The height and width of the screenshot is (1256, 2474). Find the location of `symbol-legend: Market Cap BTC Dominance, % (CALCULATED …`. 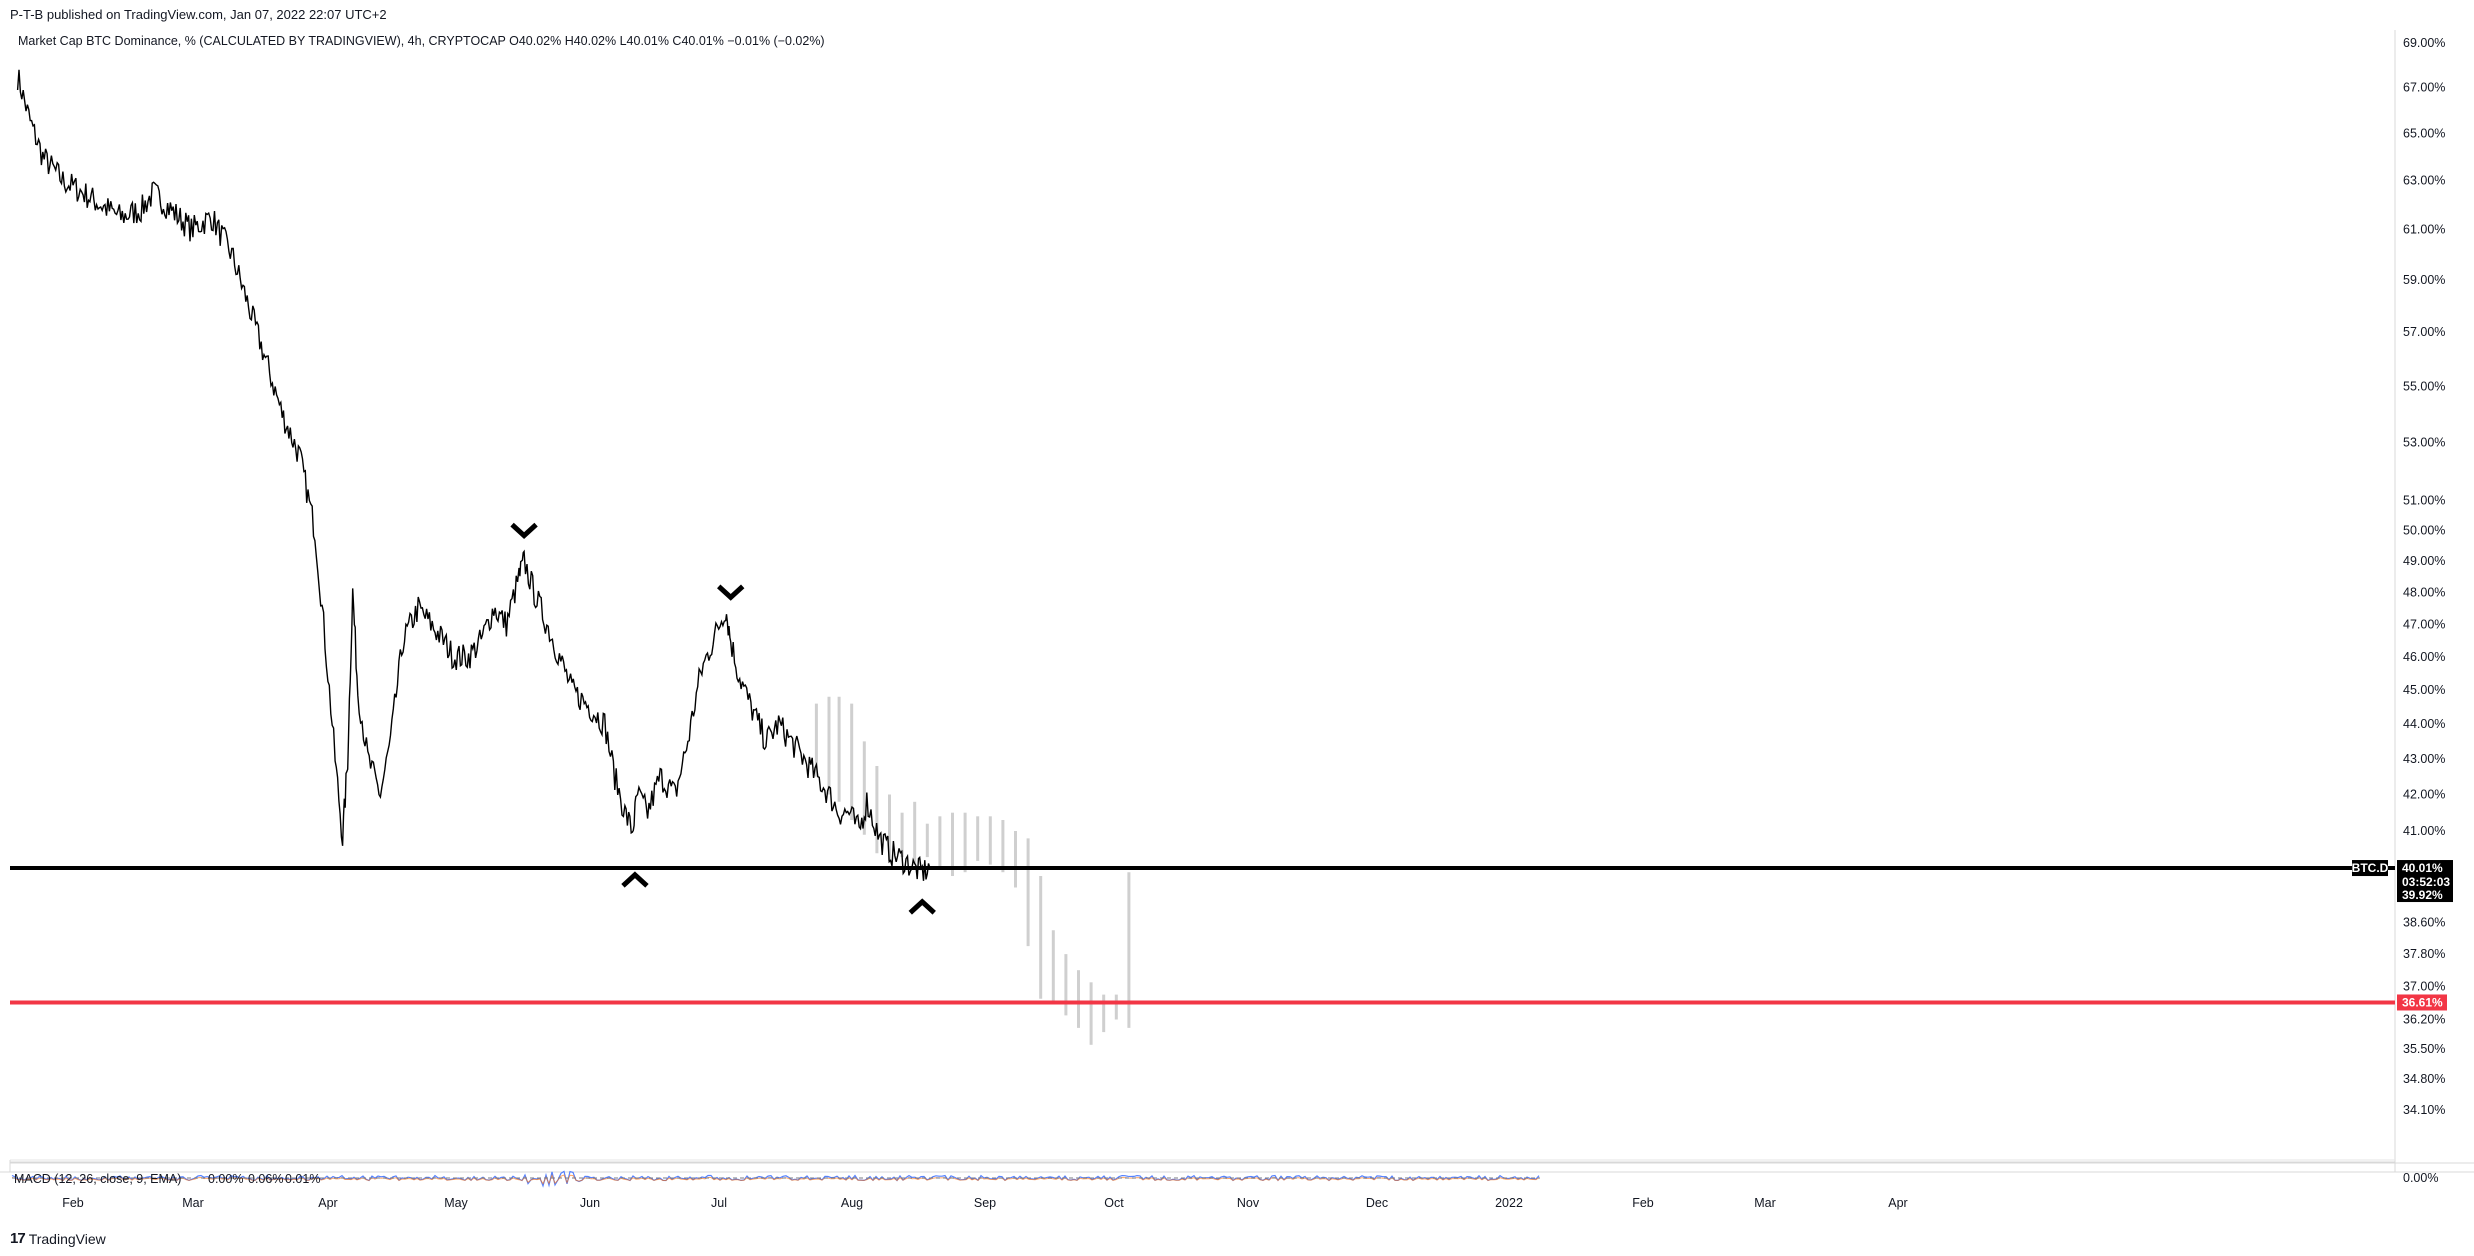

symbol-legend: Market Cap BTC Dominance, % (CALCULATED … is located at coordinates (421, 41).